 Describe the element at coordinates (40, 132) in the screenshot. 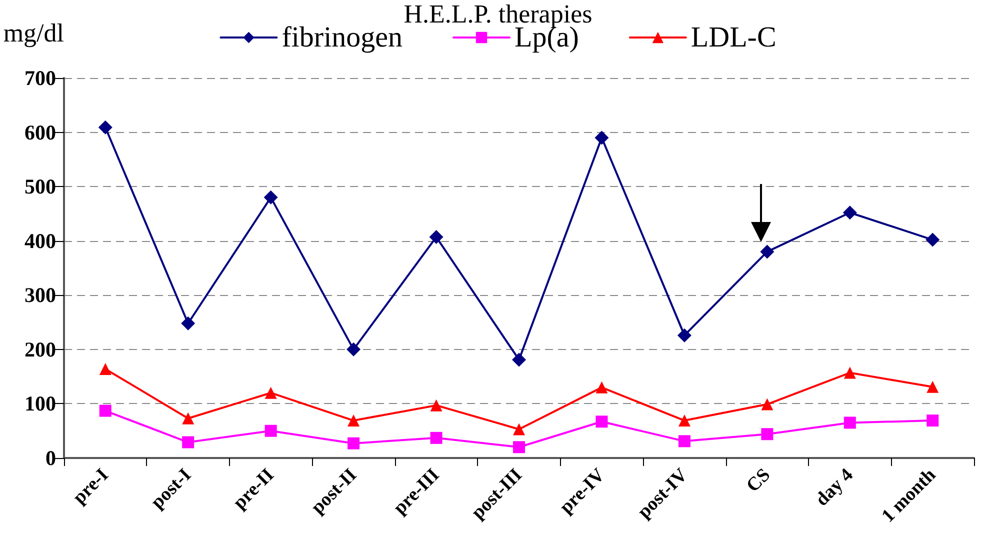

I see `y-tick-label: 600` at that location.